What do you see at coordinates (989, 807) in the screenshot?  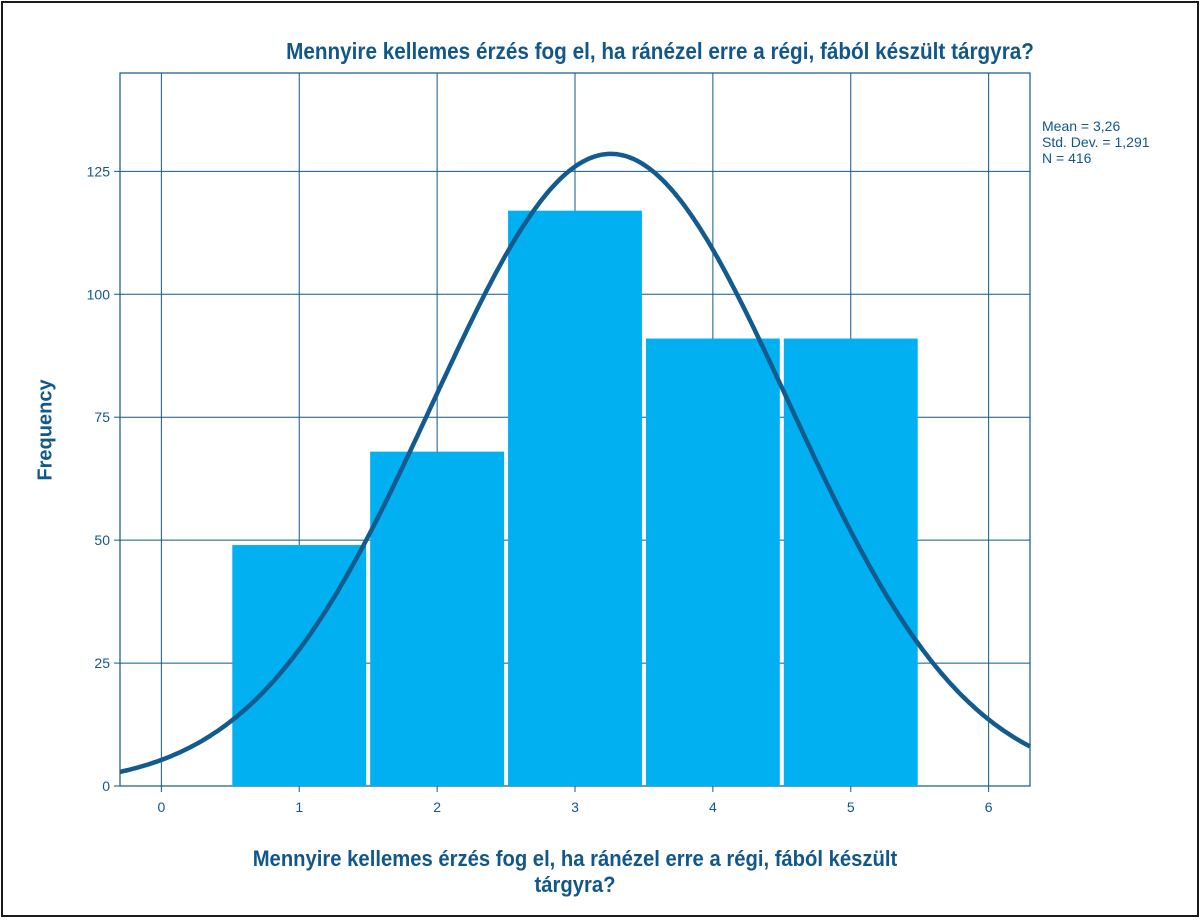 I see `x-tick-label: 6` at bounding box center [989, 807].